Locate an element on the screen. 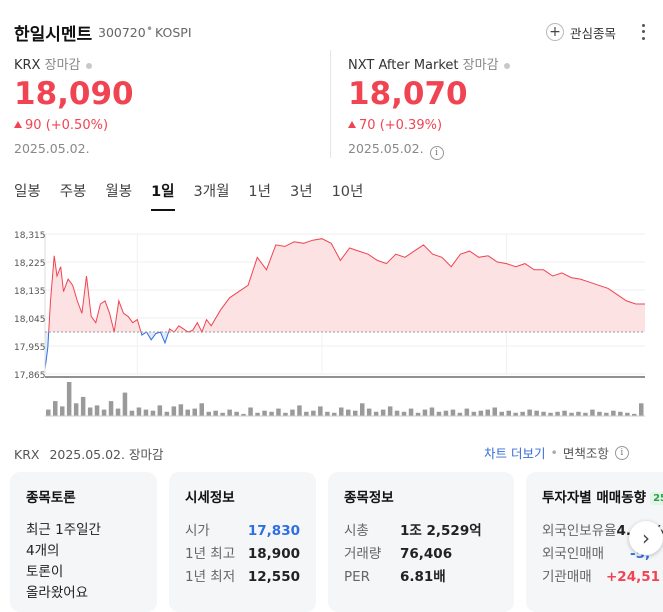 This screenshot has width=663, height=612. investor-trend-title: 투자자별 매매동향25. is located at coordinates (602, 496).